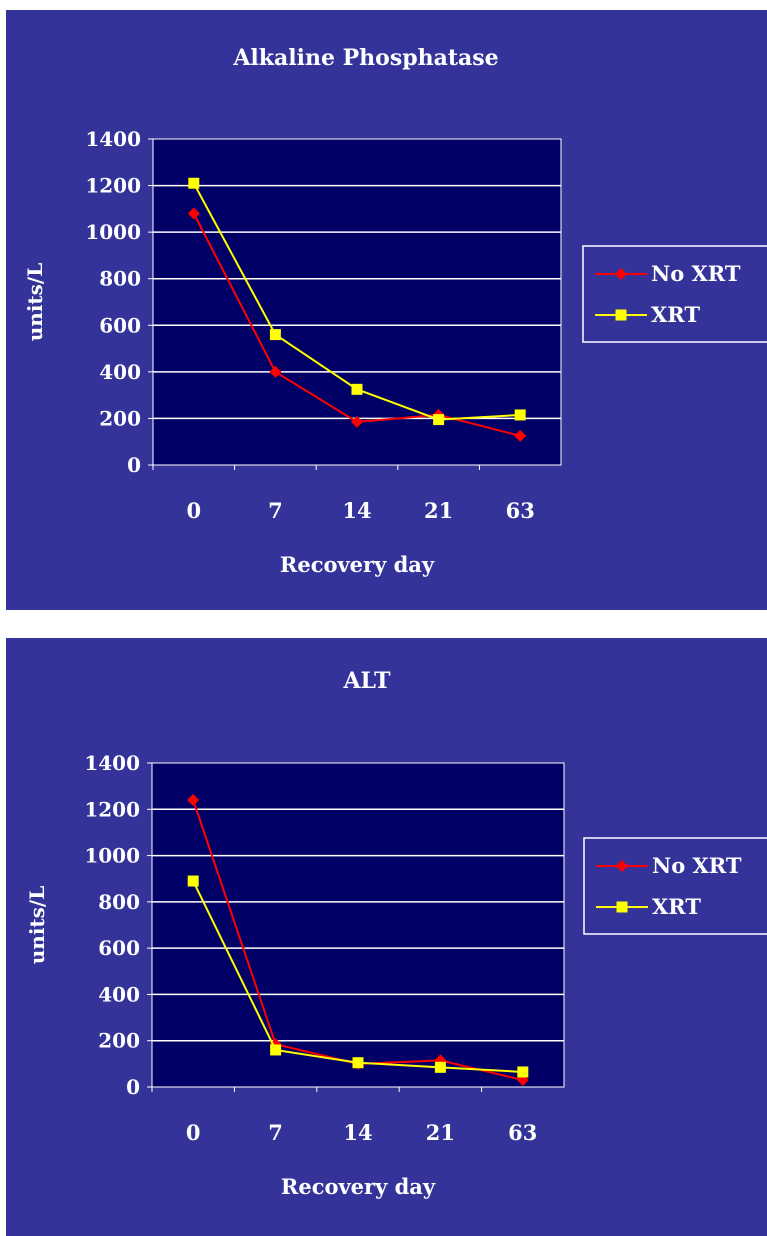 Image resolution: width=767 pixels, height=1236 pixels. What do you see at coordinates (365, 58) in the screenshot?
I see `chart-title: Alkaline Phosphatase` at bounding box center [365, 58].